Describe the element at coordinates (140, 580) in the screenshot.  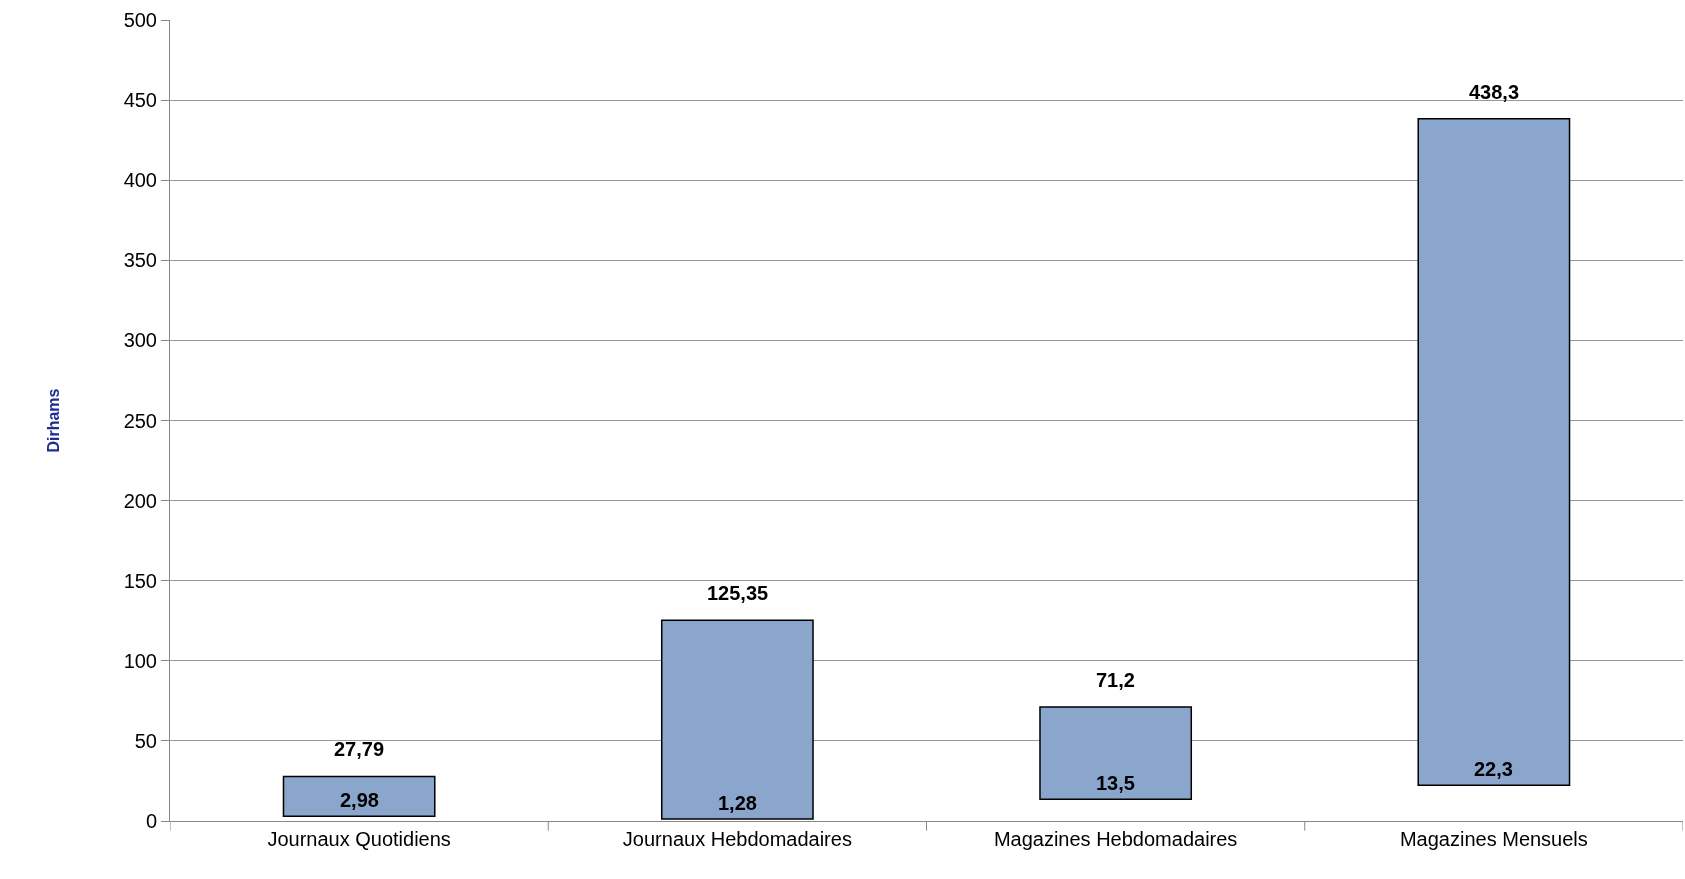
I see `y-tick-label: 150` at that location.